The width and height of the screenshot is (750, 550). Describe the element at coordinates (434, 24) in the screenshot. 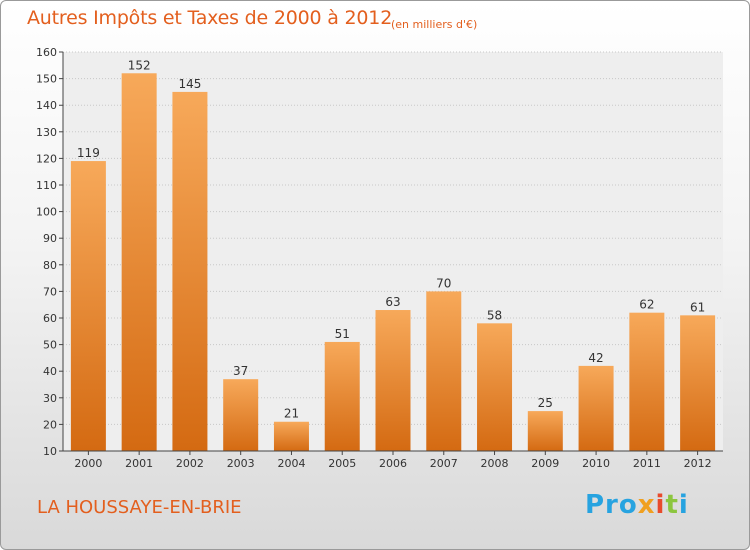

I see `chart-subtitle: (en milliers d'€)` at that location.